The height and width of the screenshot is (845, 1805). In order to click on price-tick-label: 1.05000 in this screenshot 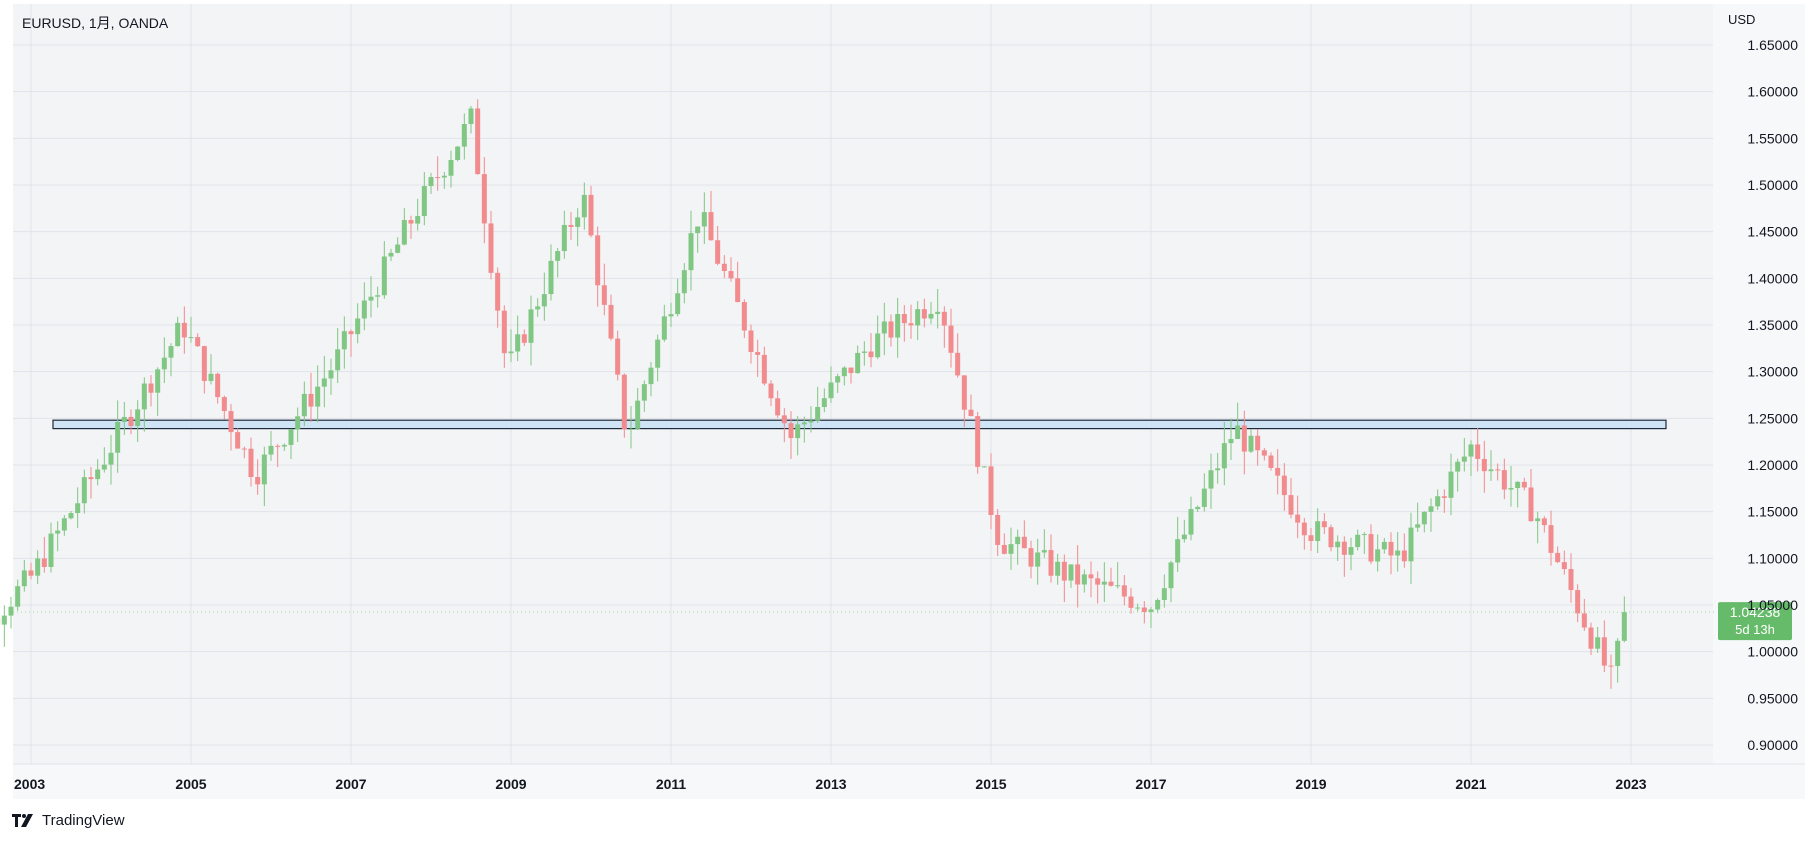, I will do `click(1772, 605)`.